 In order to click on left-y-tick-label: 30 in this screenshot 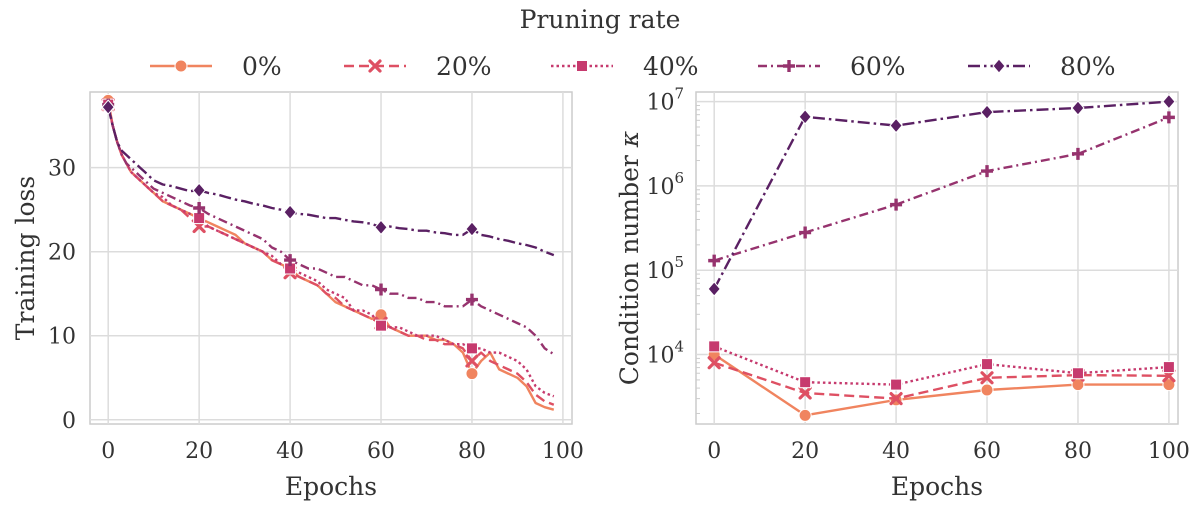, I will do `click(62, 169)`.